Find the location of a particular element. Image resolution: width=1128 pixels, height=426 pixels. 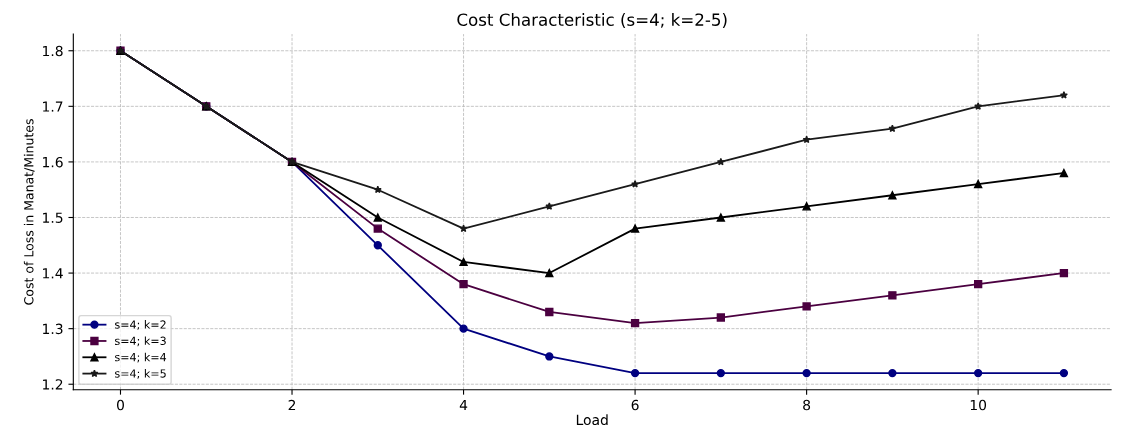

y-tick-label: 1.7 is located at coordinates (53, 106).